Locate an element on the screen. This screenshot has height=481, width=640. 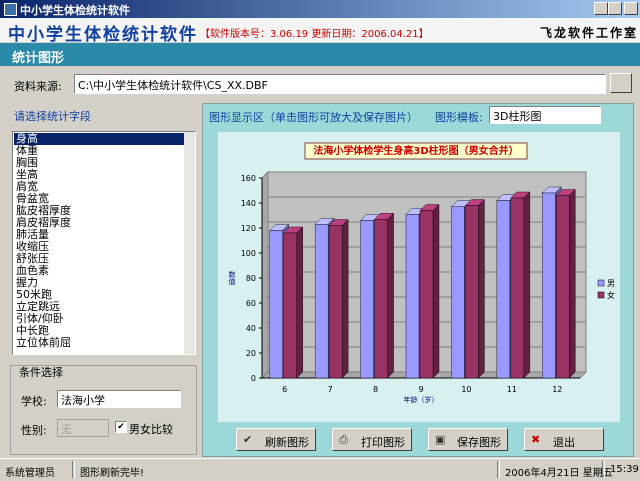
gender-select: 无 is located at coordinates (83, 428).